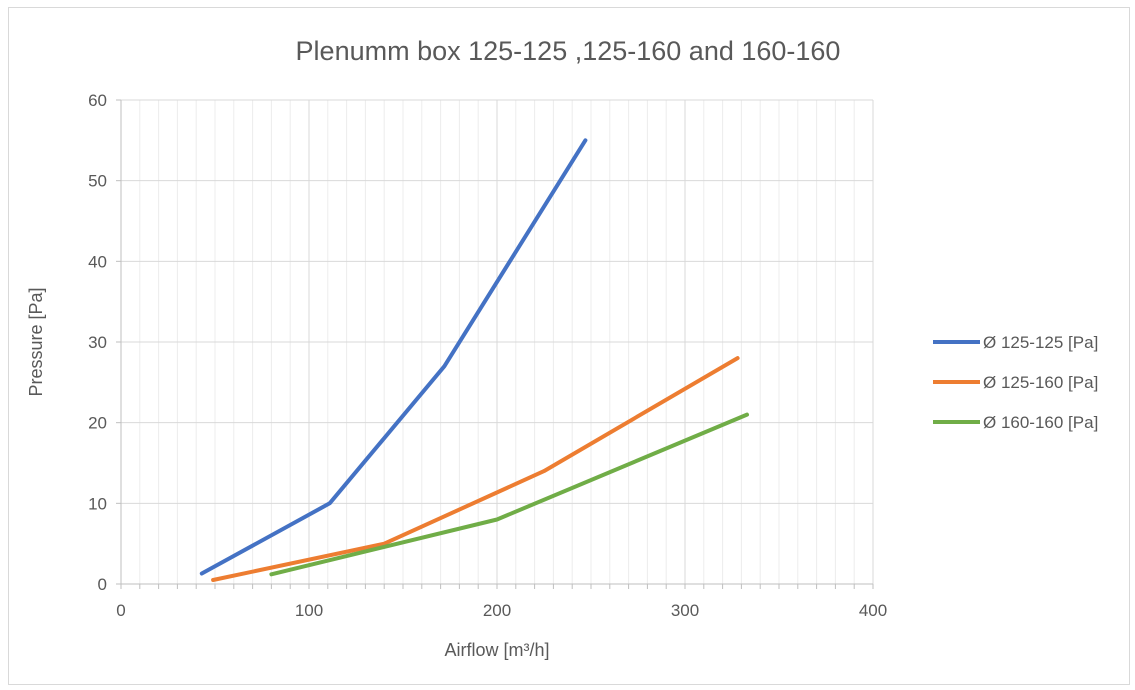  What do you see at coordinates (97, 342) in the screenshot?
I see `y-tick-label: 30` at bounding box center [97, 342].